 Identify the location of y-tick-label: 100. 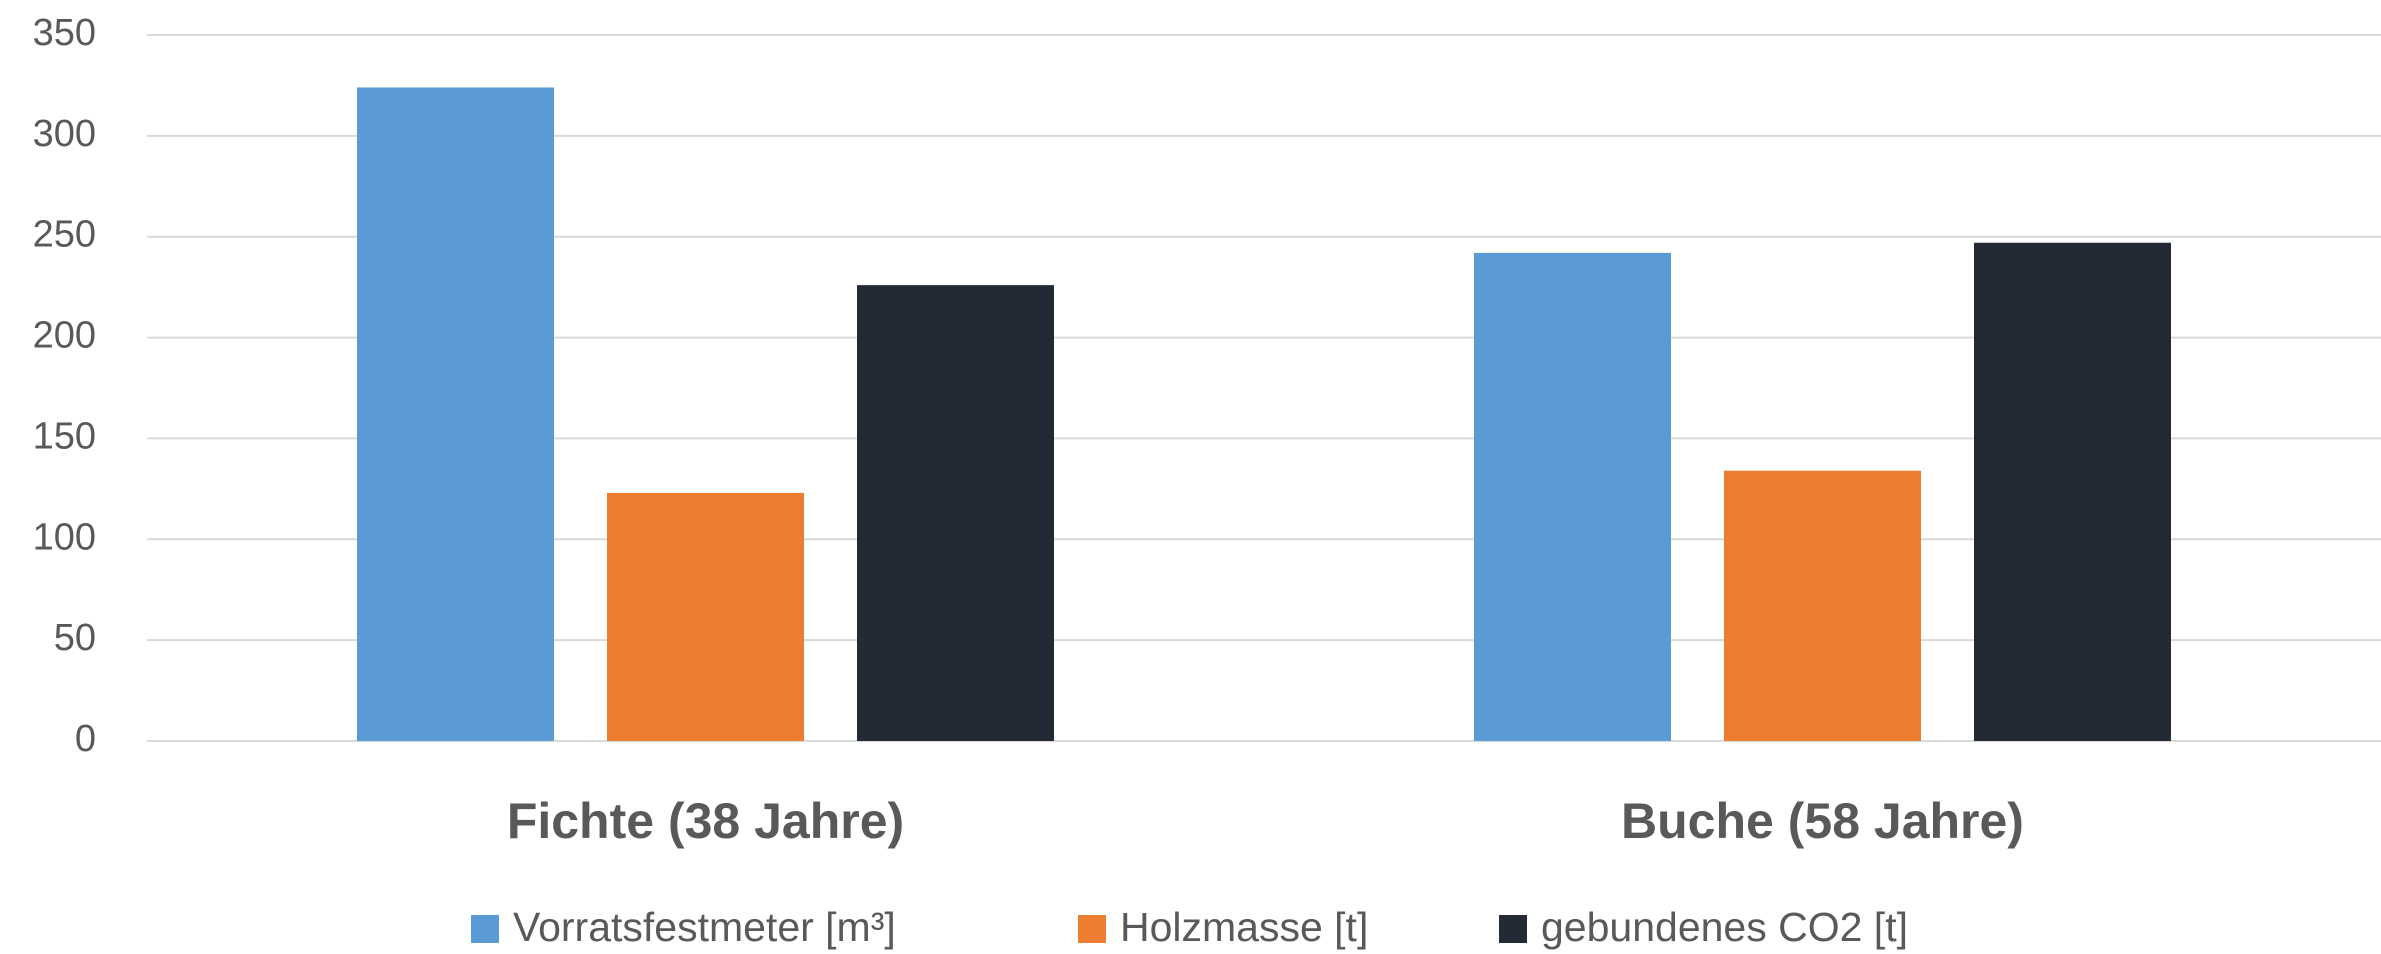
(64, 537).